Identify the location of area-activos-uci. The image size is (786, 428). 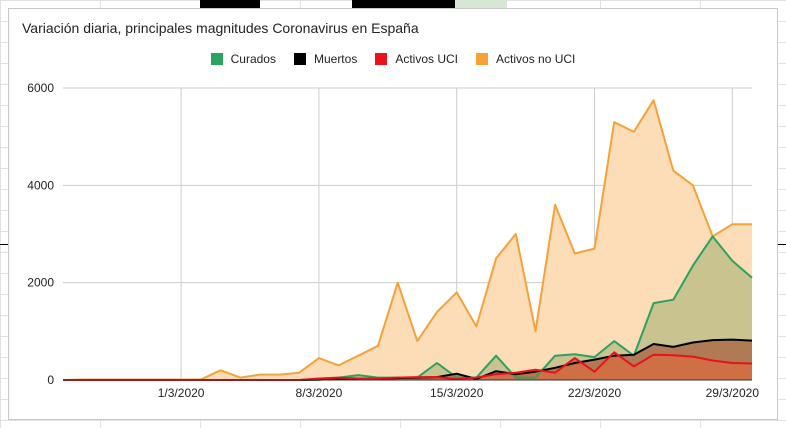
(407, 366).